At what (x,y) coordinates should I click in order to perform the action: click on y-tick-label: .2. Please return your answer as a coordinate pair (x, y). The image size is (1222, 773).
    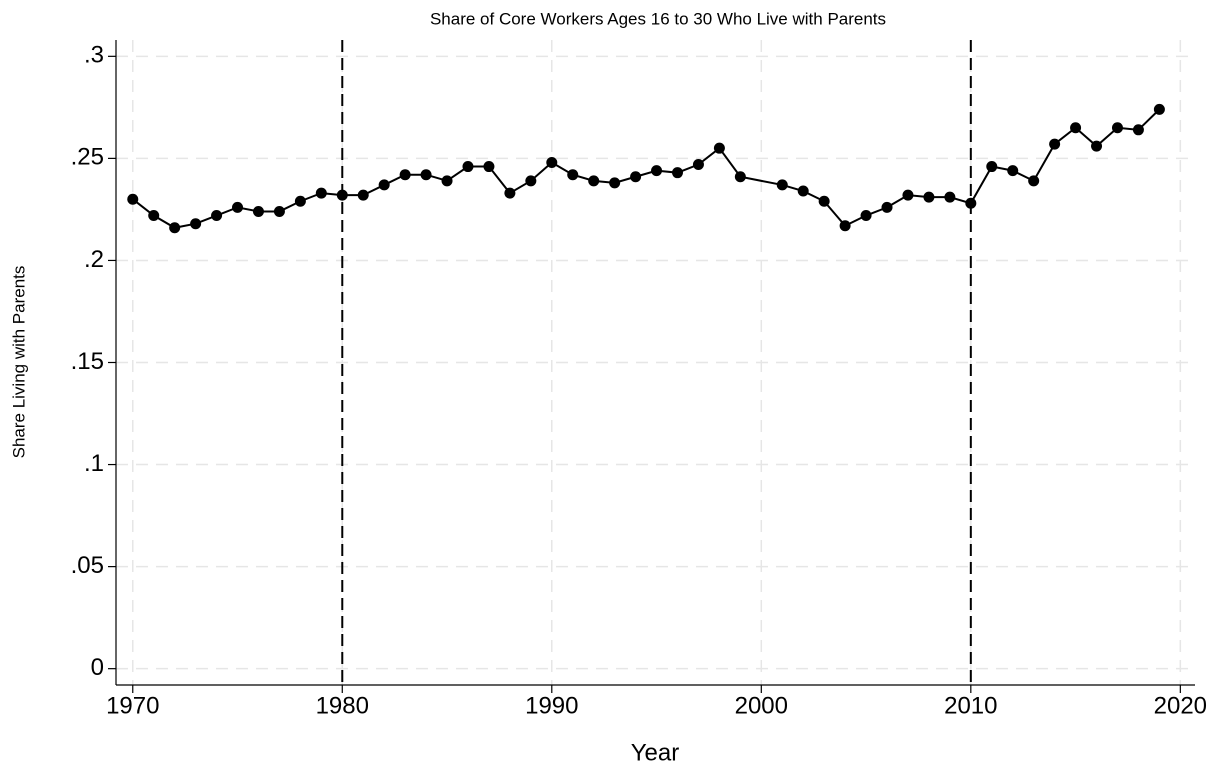
    Looking at the image, I should click on (94, 259).